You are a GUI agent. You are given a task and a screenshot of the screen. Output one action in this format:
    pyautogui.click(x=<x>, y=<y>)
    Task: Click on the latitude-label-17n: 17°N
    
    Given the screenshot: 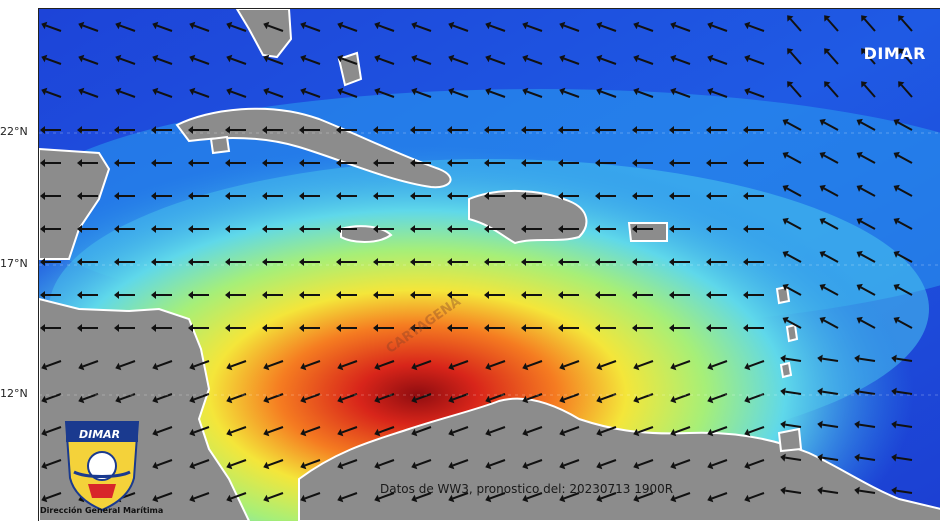 What is the action you would take?
    pyautogui.click(x=14, y=263)
    